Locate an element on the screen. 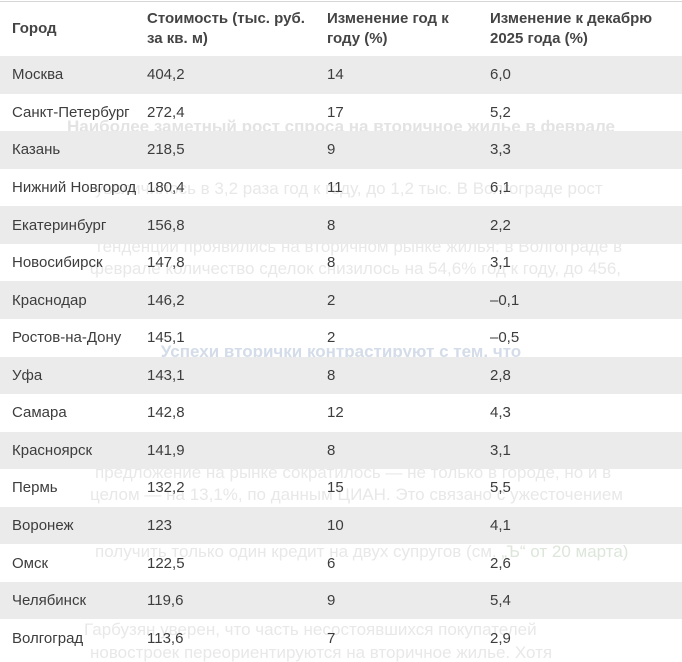 The width and height of the screenshot is (682, 662). cell-yoy: 11 is located at coordinates (335, 187).